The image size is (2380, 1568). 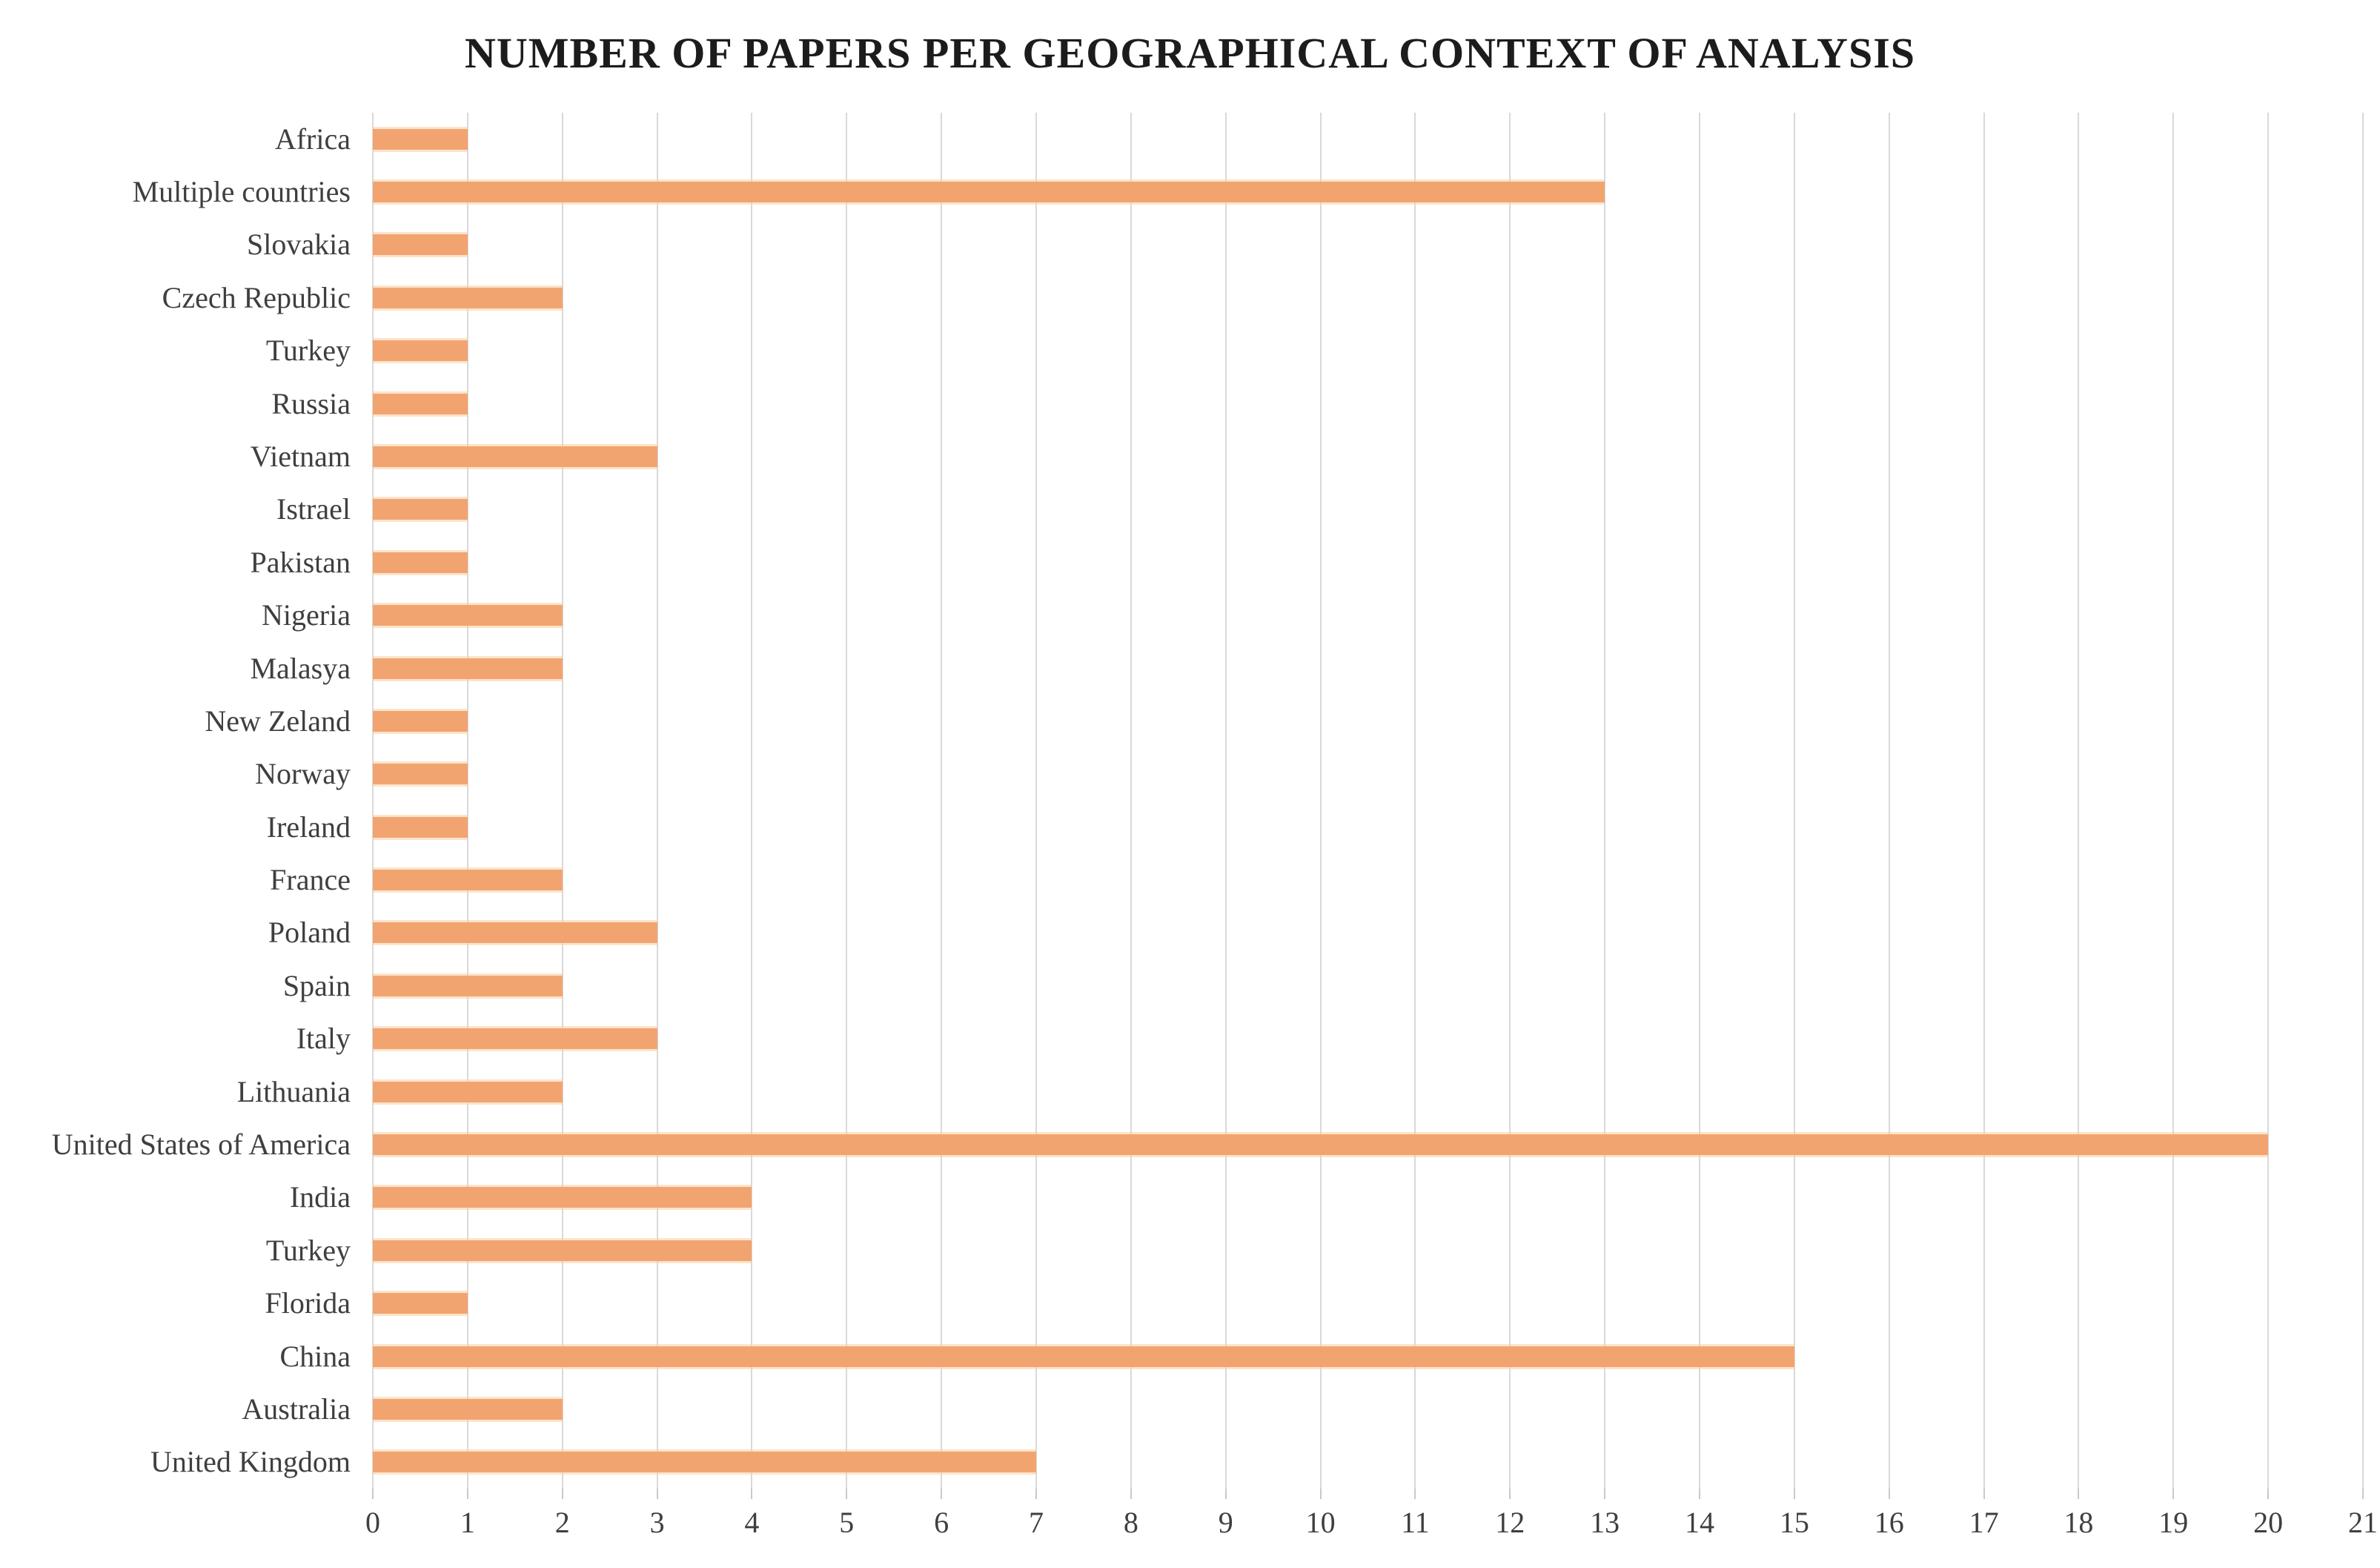 What do you see at coordinates (313, 139) in the screenshot?
I see `category-label: Africa` at bounding box center [313, 139].